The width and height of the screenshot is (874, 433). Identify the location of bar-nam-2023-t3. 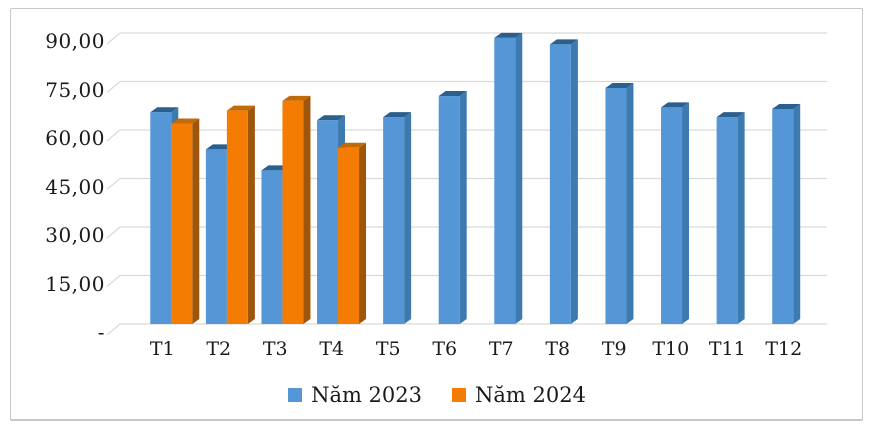
(272, 247).